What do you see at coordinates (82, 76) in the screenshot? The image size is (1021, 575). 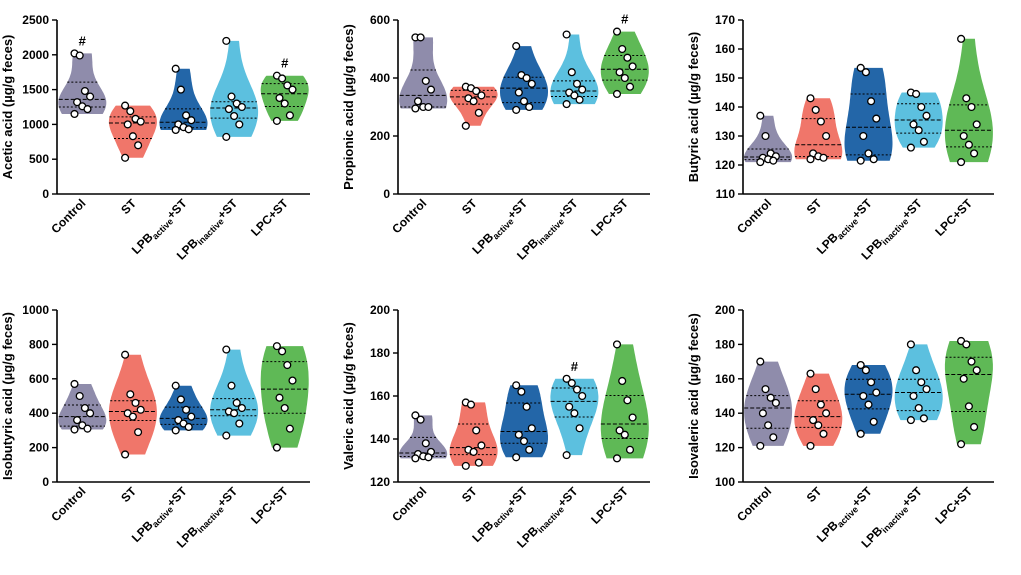 I see `violin-Control: #` at bounding box center [82, 76].